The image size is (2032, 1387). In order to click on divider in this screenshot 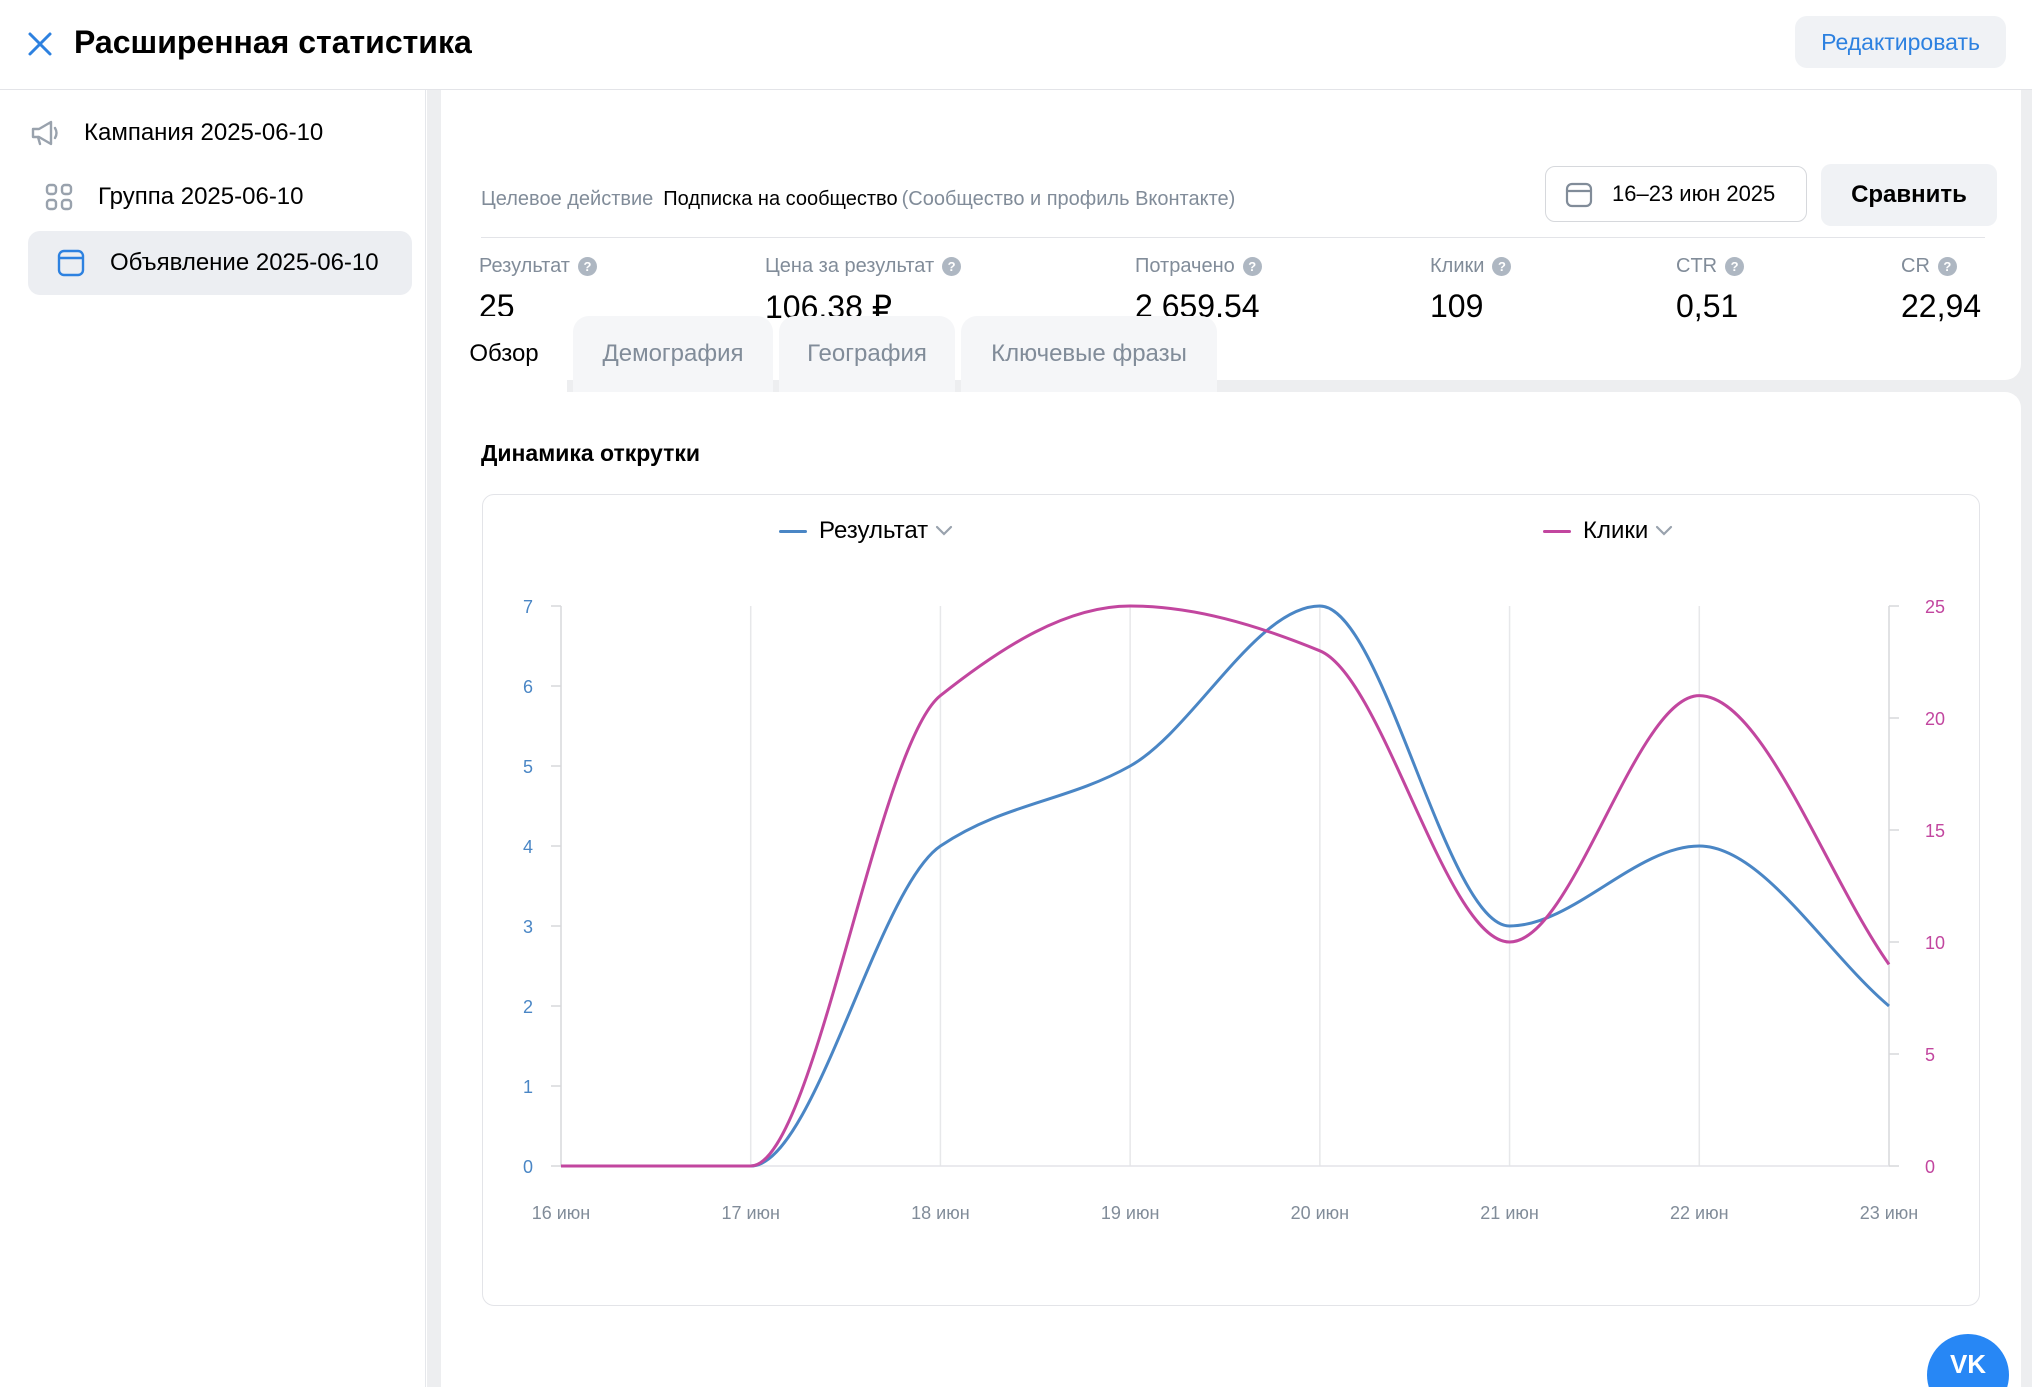, I will do `click(1233, 237)`.